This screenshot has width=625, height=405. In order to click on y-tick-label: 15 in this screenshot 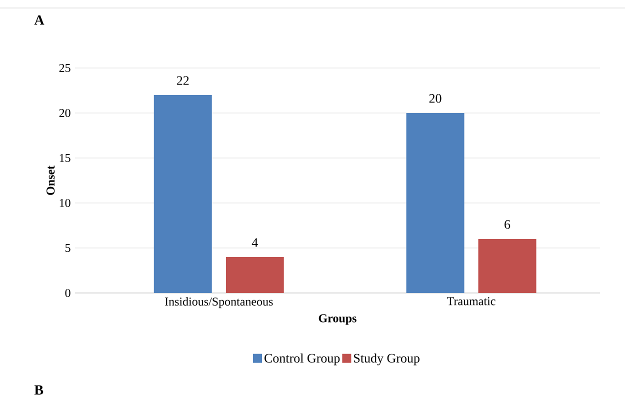, I will do `click(65, 158)`.